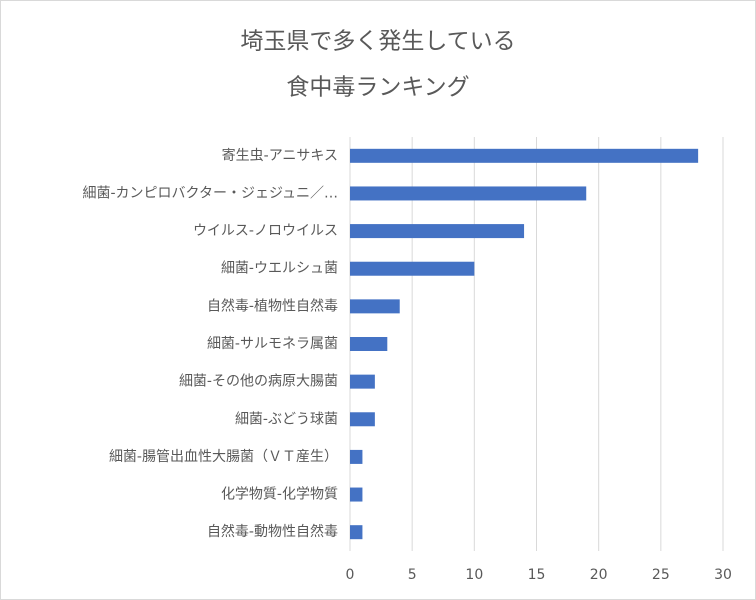 This screenshot has width=756, height=600. What do you see at coordinates (723, 575) in the screenshot?
I see `x-tick-label: 30` at bounding box center [723, 575].